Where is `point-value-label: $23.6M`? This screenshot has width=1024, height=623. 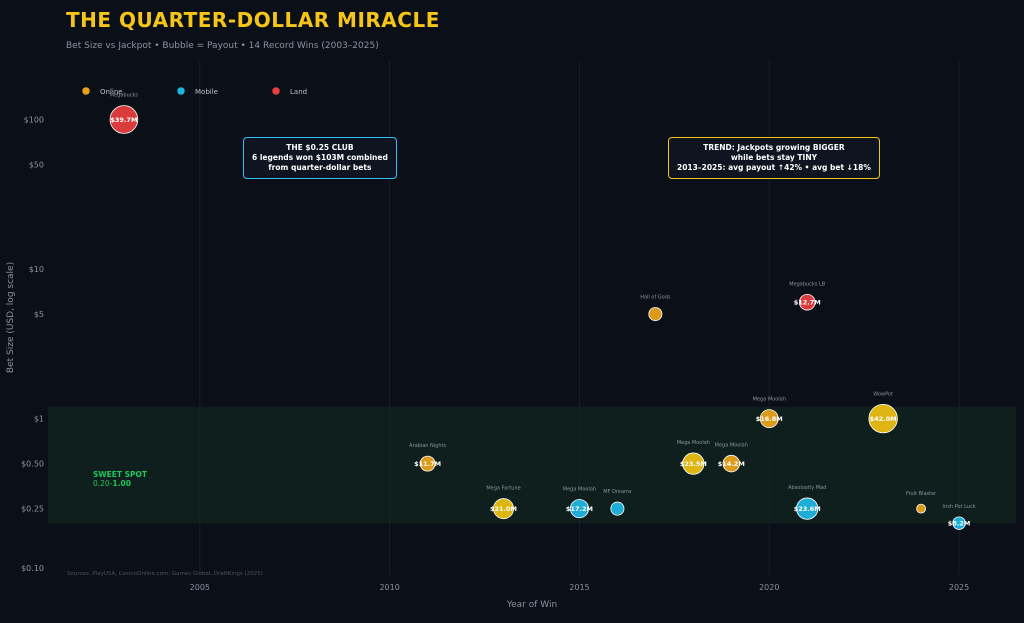 point-value-label: $23.6M is located at coordinates (807, 509).